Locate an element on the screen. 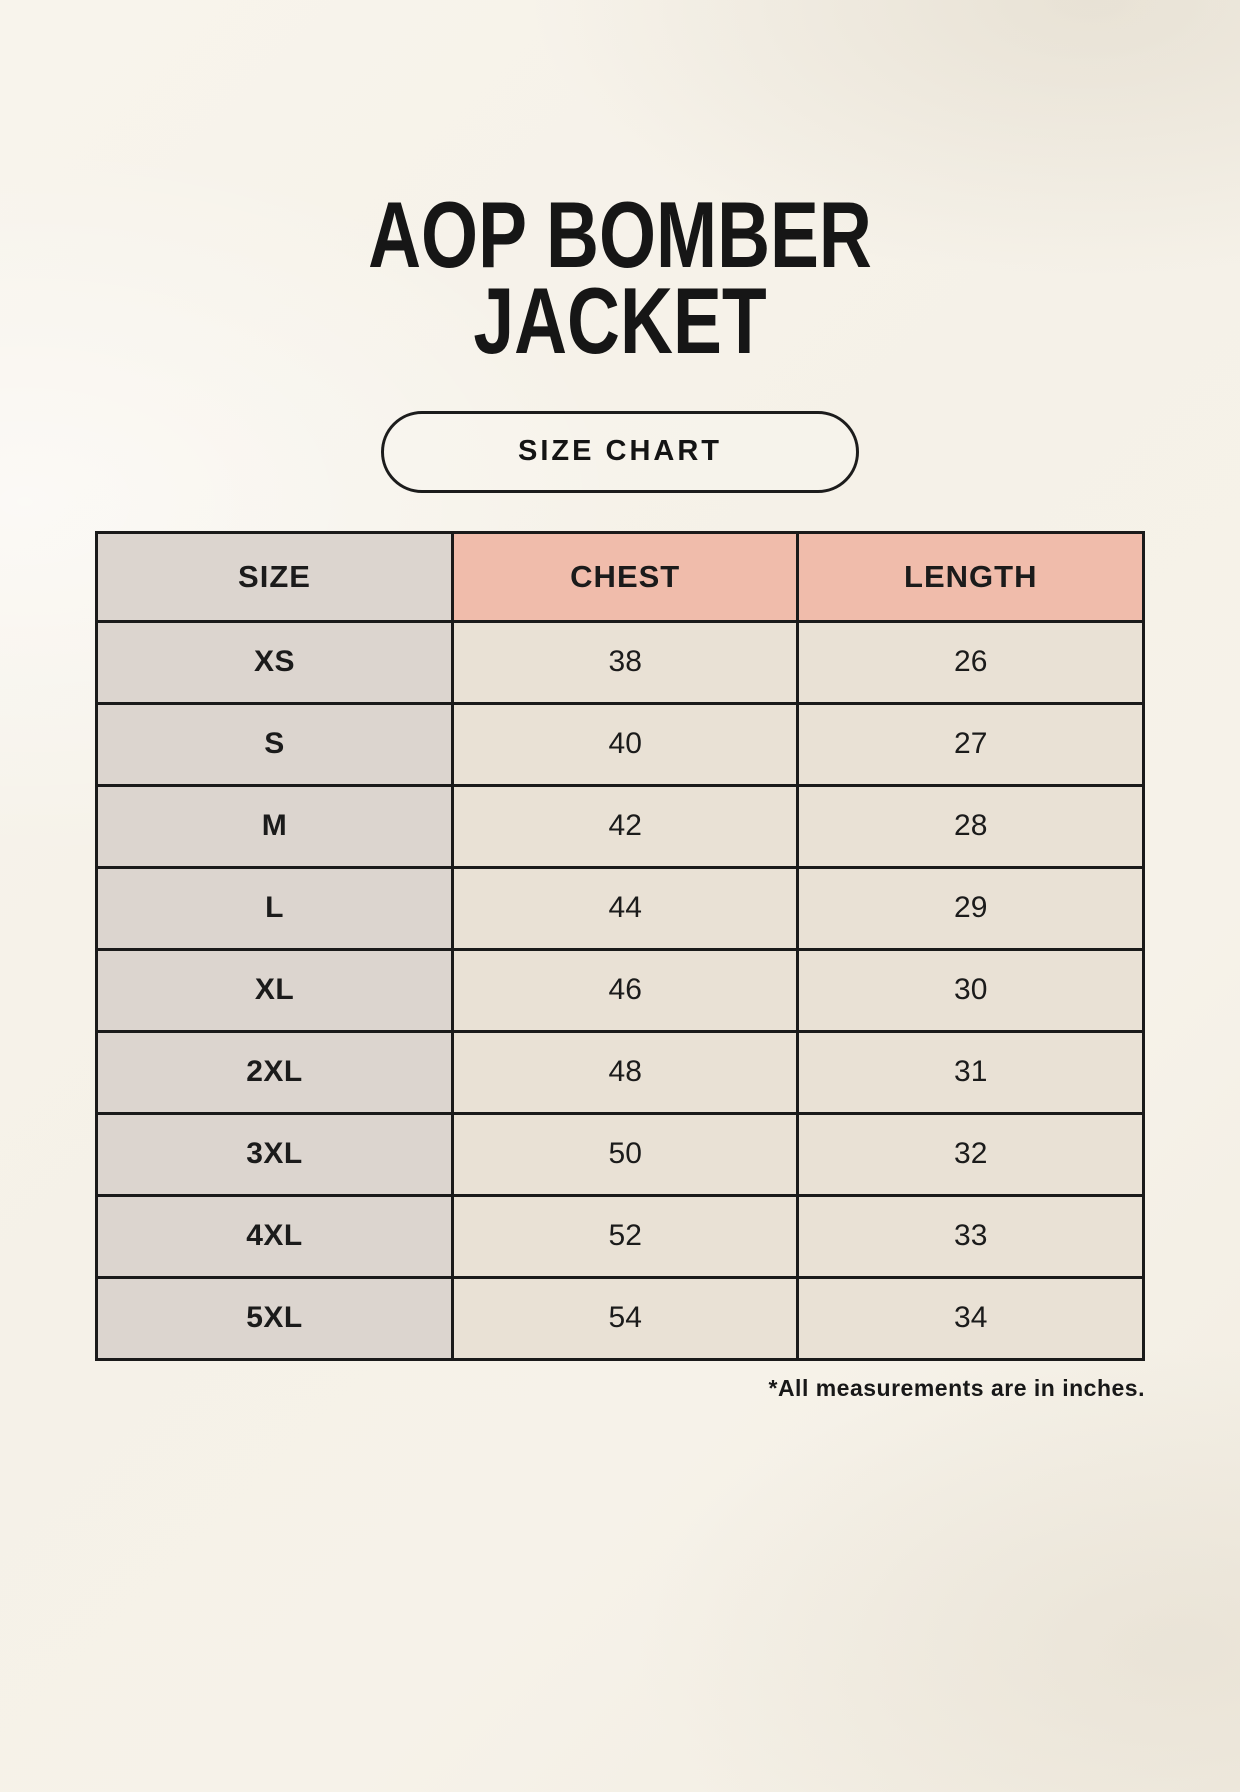 The height and width of the screenshot is (1792, 1240). product-title-line-1: AOP BOMBER is located at coordinates (620, 234).